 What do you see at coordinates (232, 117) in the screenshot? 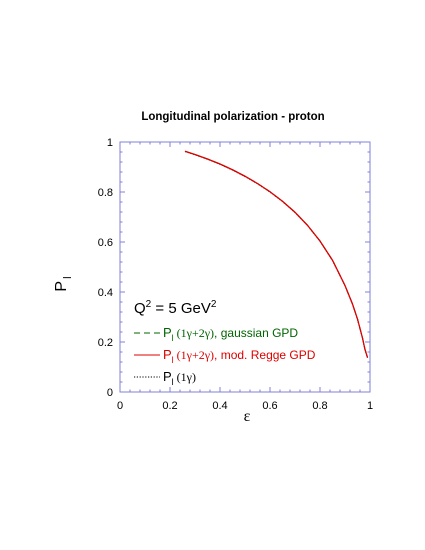
I see `chart-title: Longitudinal polarization - proton` at bounding box center [232, 117].